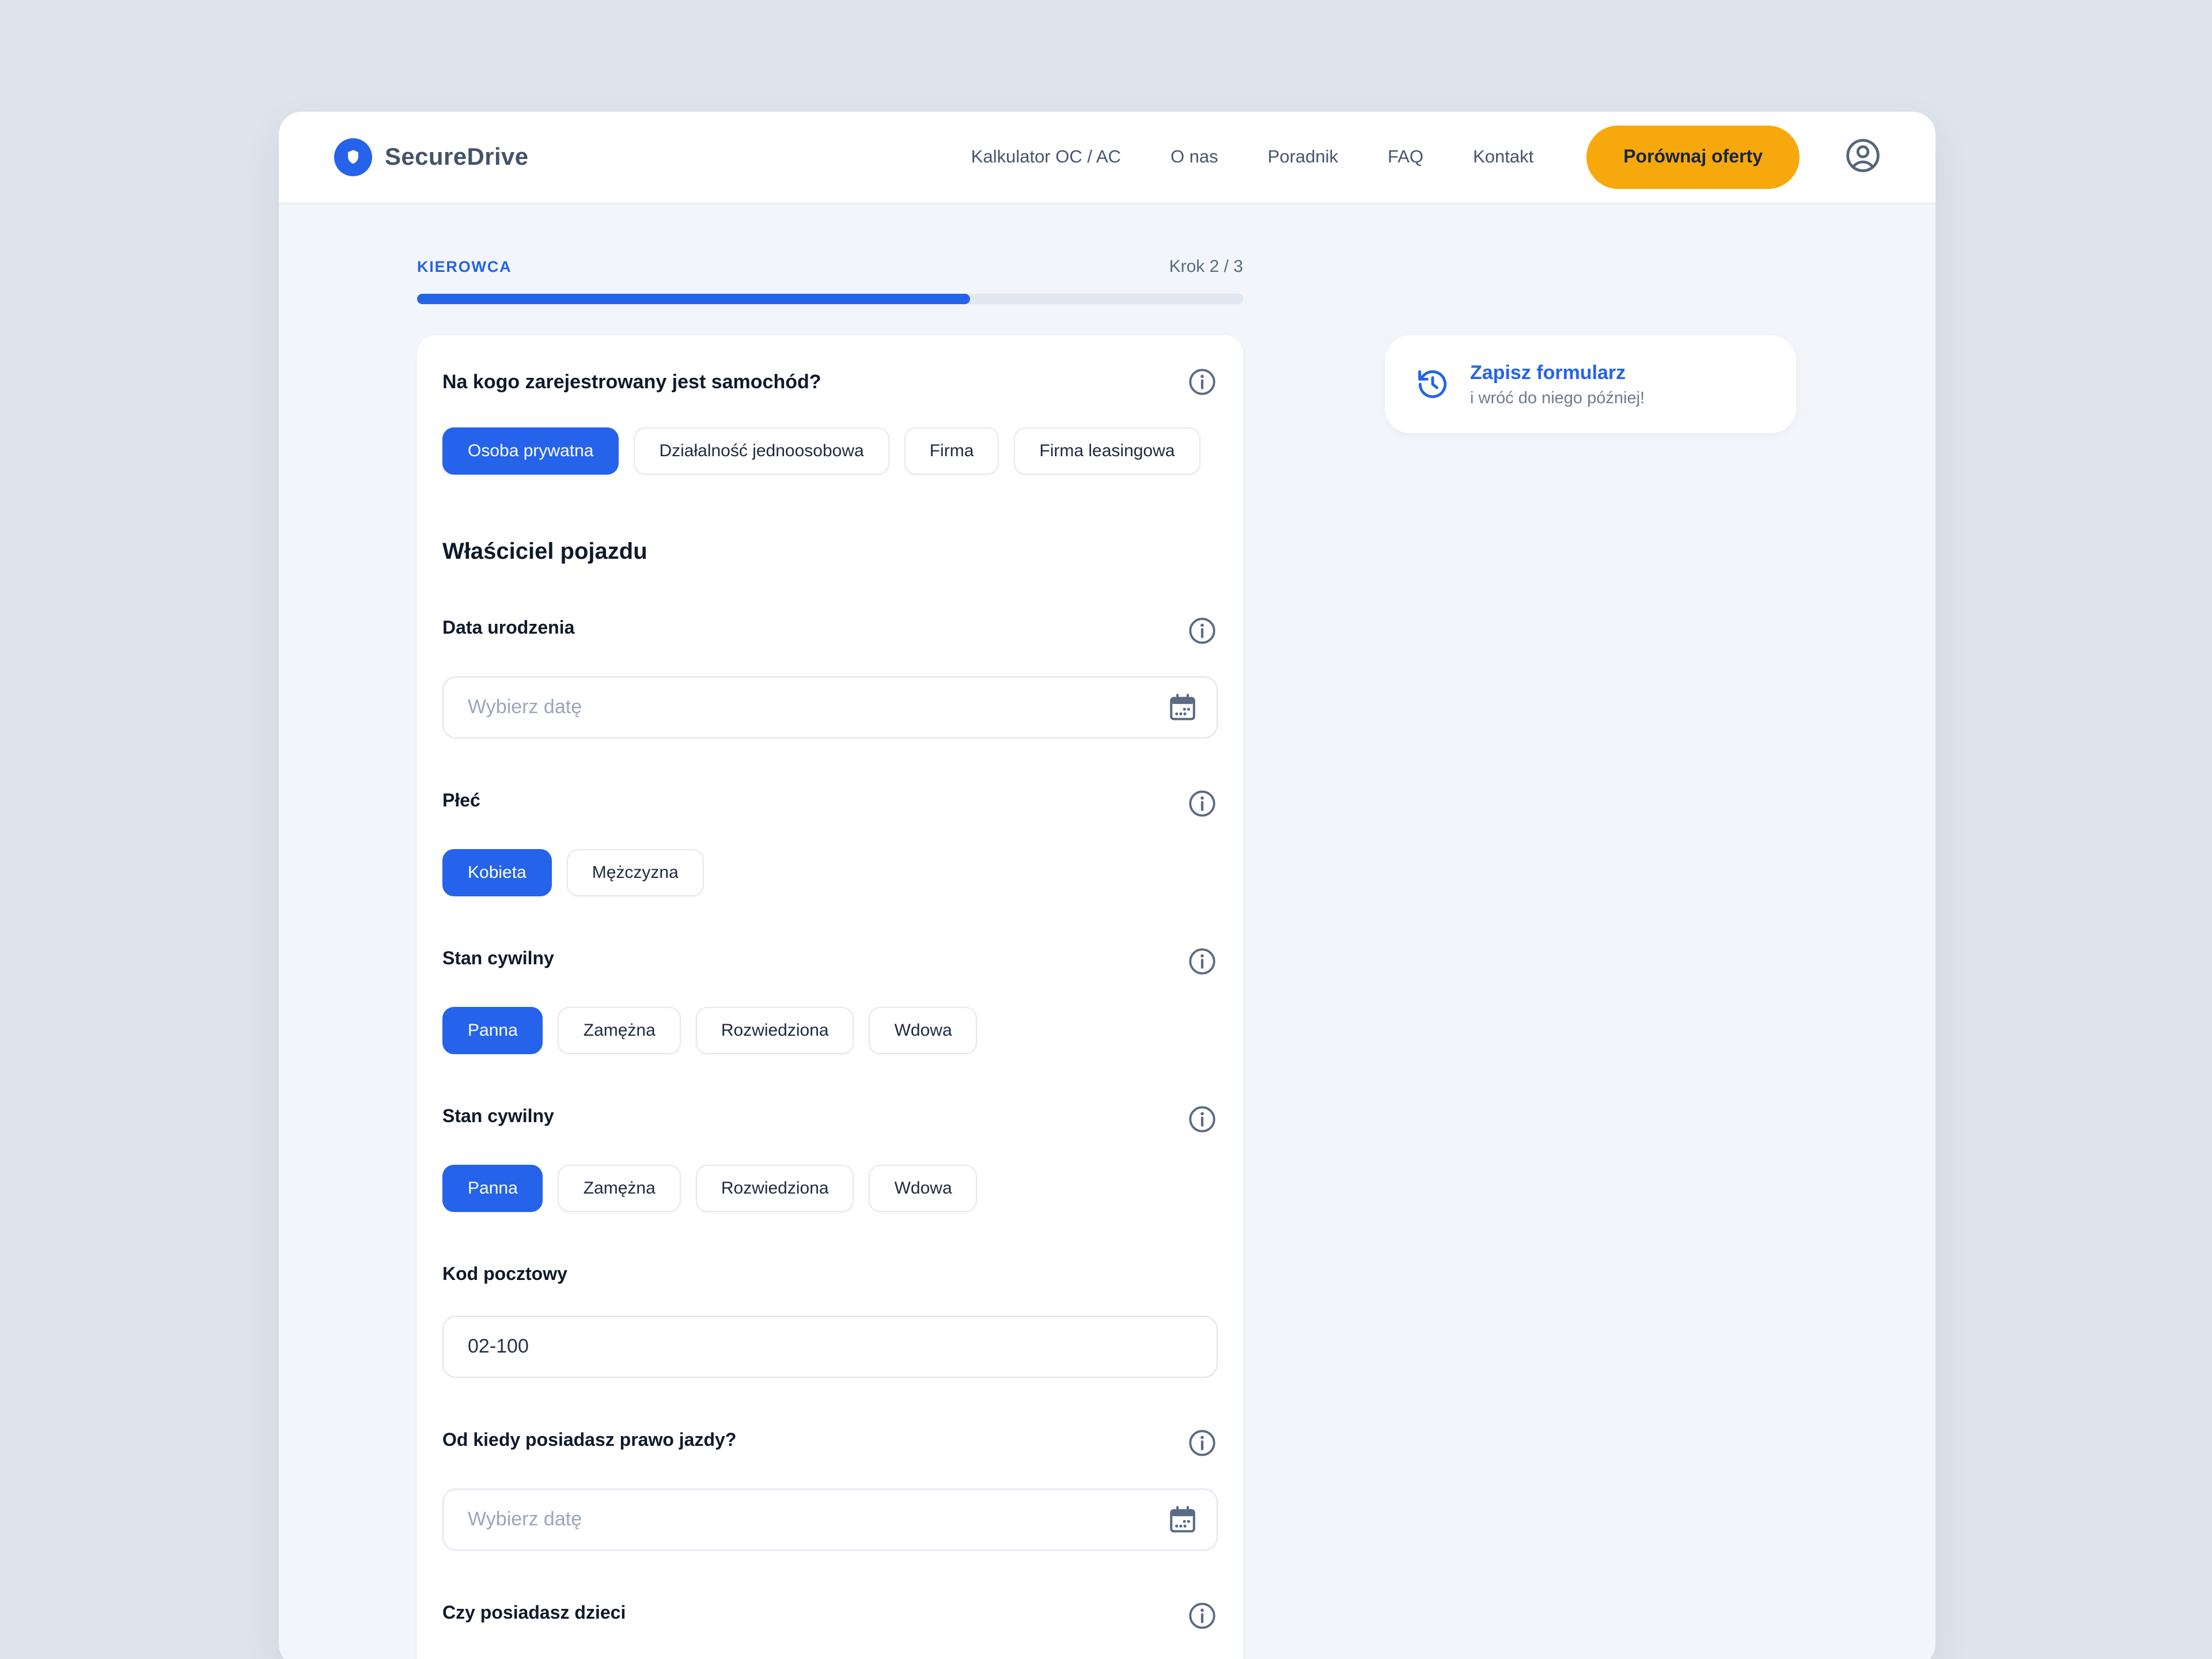  What do you see at coordinates (951, 451) in the screenshot?
I see `option-firma: Firma` at bounding box center [951, 451].